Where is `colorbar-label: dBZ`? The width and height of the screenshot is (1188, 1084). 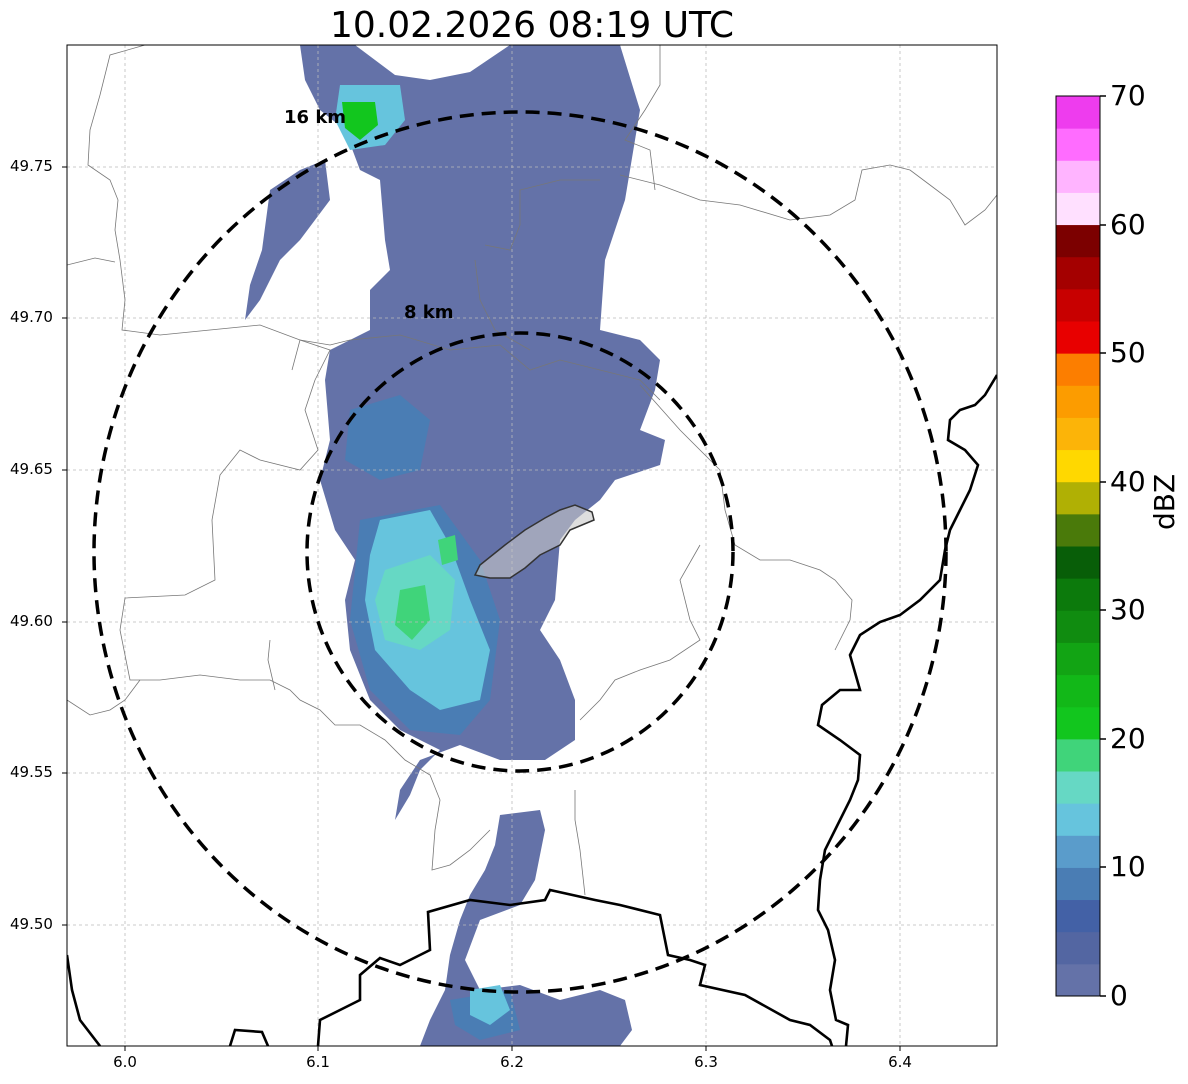
colorbar-label: dBZ is located at coordinates (1164, 501).